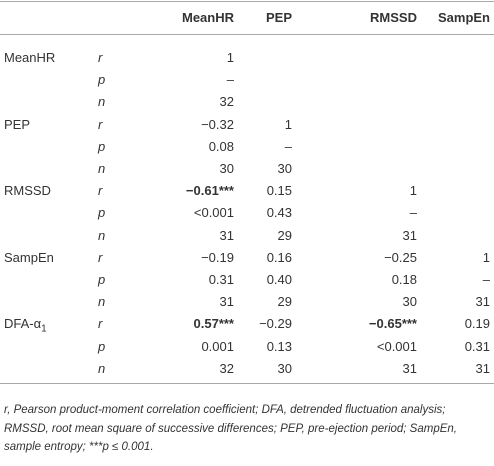  What do you see at coordinates (278, 17) in the screenshot?
I see `column-header: PEP` at bounding box center [278, 17].